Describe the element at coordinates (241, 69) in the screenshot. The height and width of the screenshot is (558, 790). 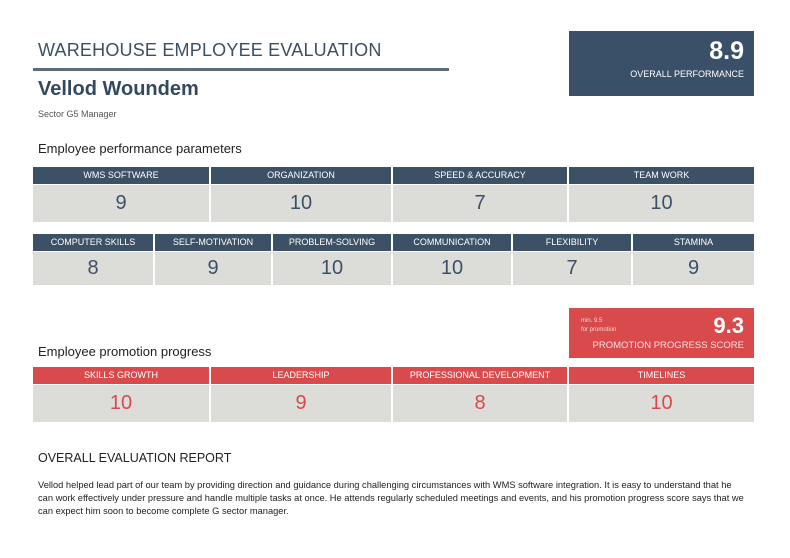
I see `title-divider` at that location.